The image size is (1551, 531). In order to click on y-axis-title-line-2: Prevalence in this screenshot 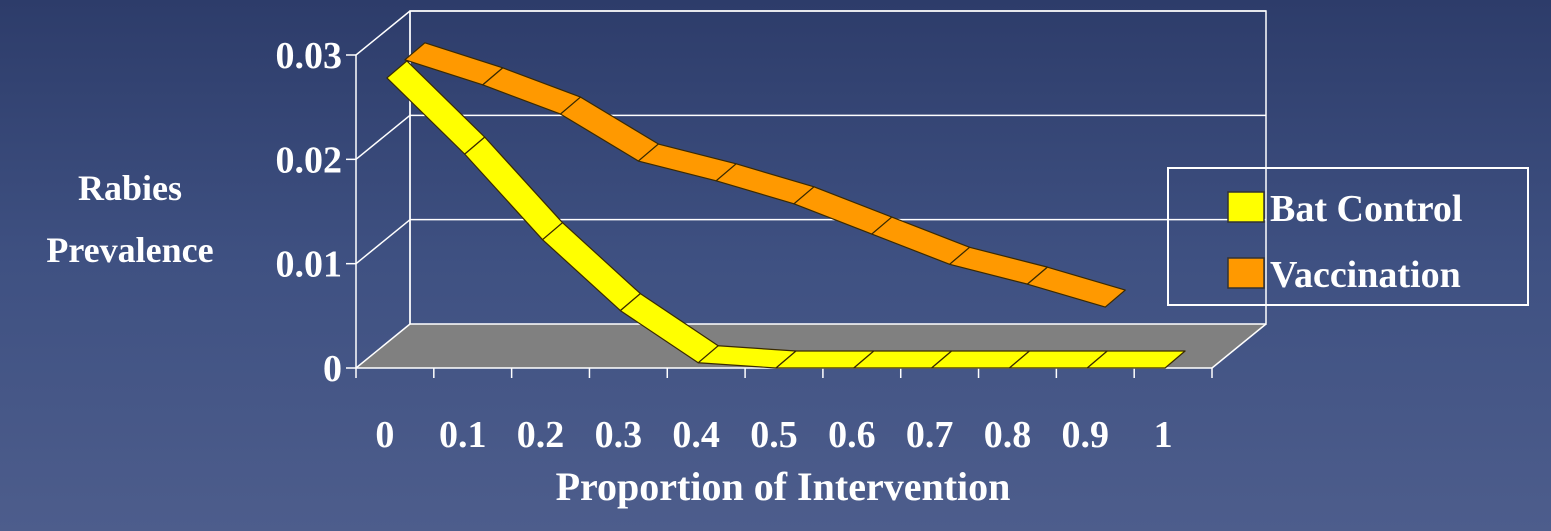, I will do `click(129, 250)`.